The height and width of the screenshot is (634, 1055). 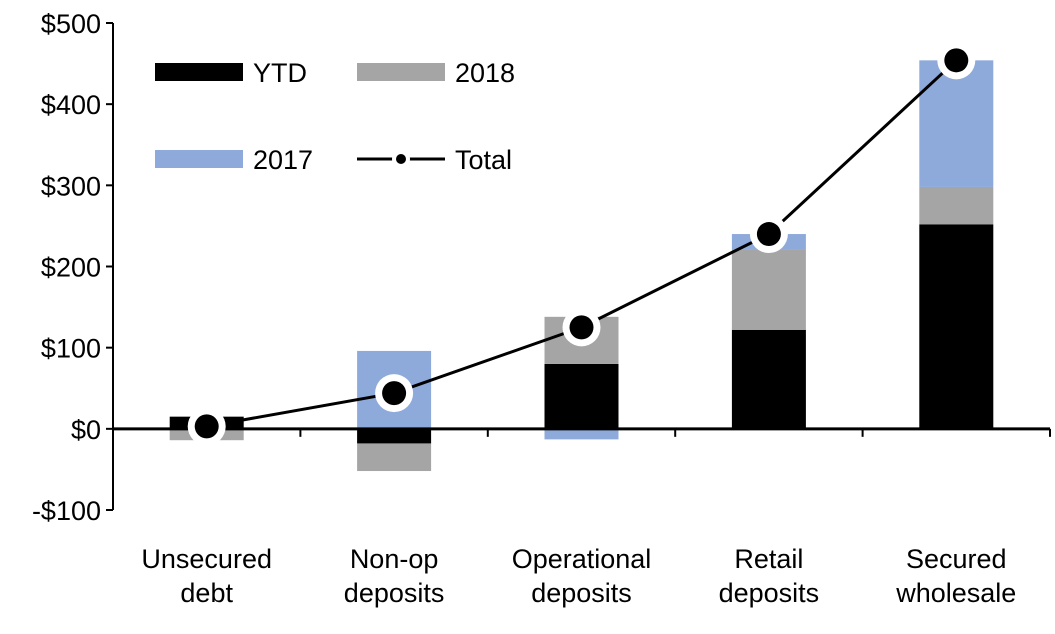 What do you see at coordinates (206, 559) in the screenshot?
I see `x-tick-label: Unsecured` at bounding box center [206, 559].